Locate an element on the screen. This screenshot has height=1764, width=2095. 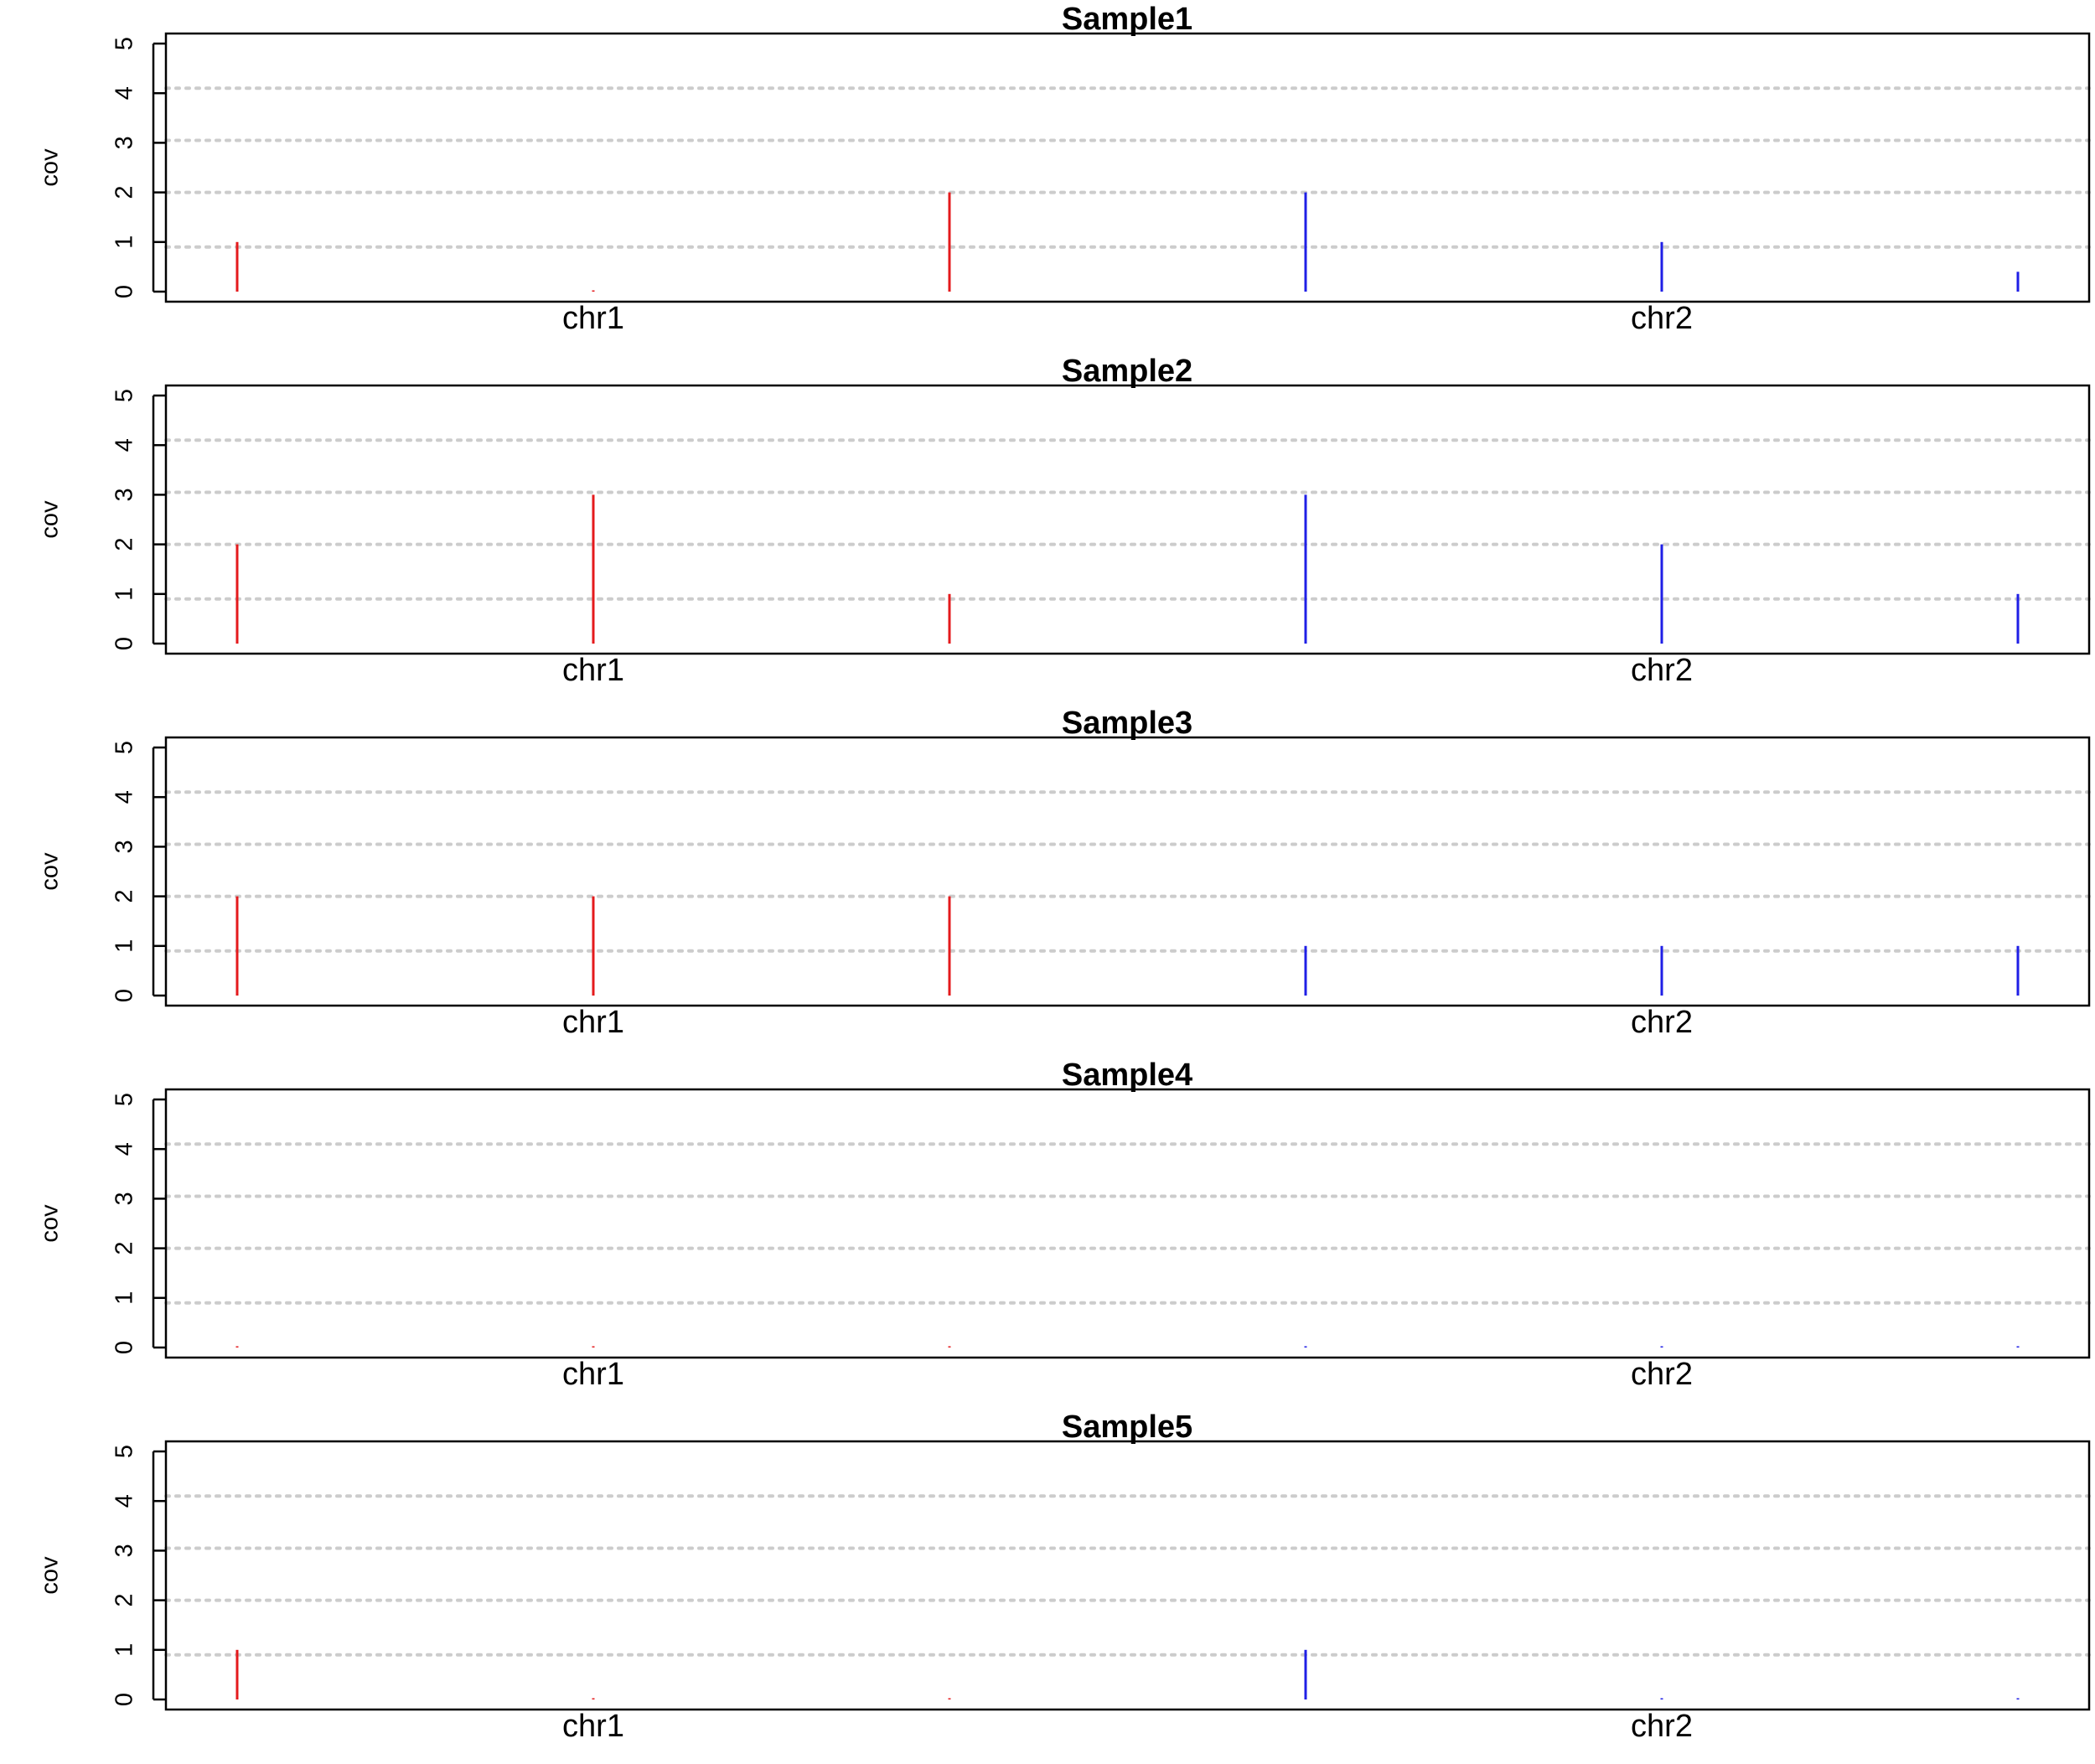
panel-title: Sample5 is located at coordinates (1127, 1427).